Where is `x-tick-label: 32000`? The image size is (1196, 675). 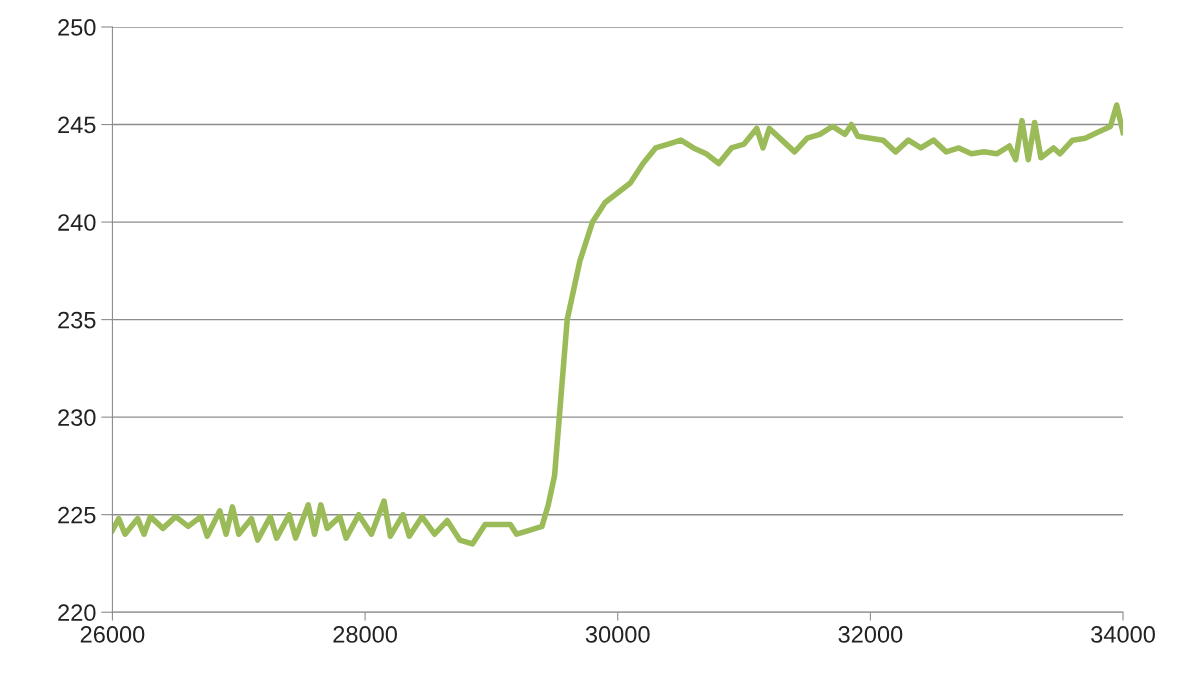 x-tick-label: 32000 is located at coordinates (870, 634).